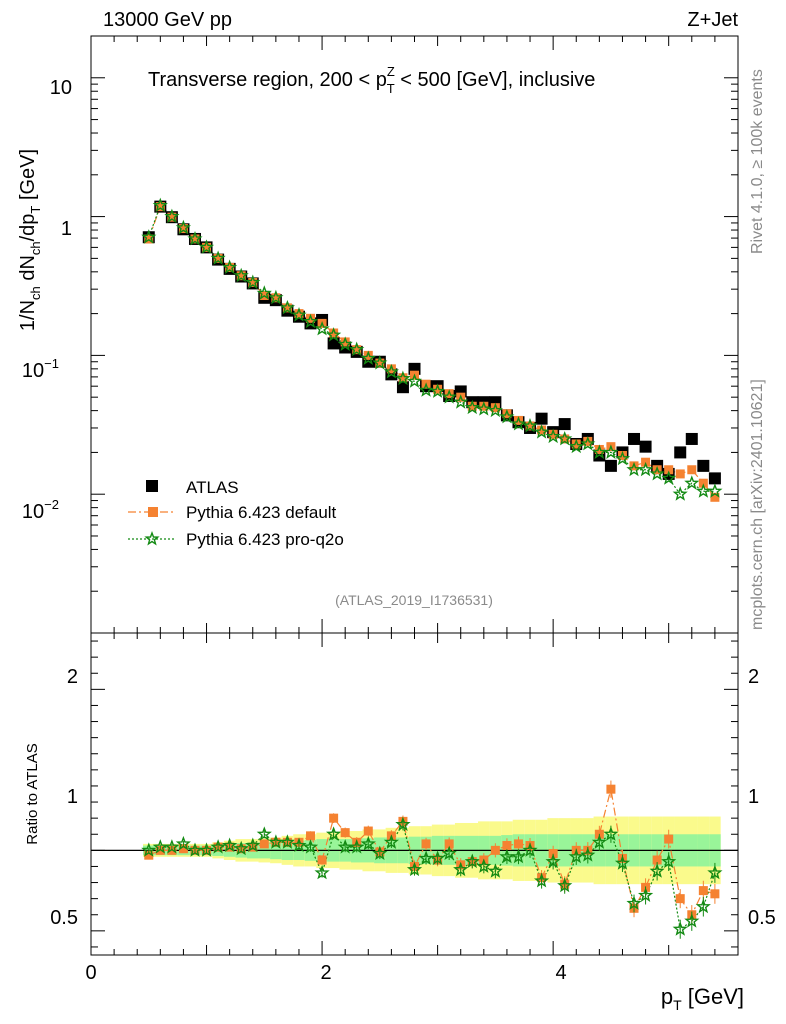  I want to click on y-axis-label-ratio: Ratio to ATLAS, so click(32, 793).